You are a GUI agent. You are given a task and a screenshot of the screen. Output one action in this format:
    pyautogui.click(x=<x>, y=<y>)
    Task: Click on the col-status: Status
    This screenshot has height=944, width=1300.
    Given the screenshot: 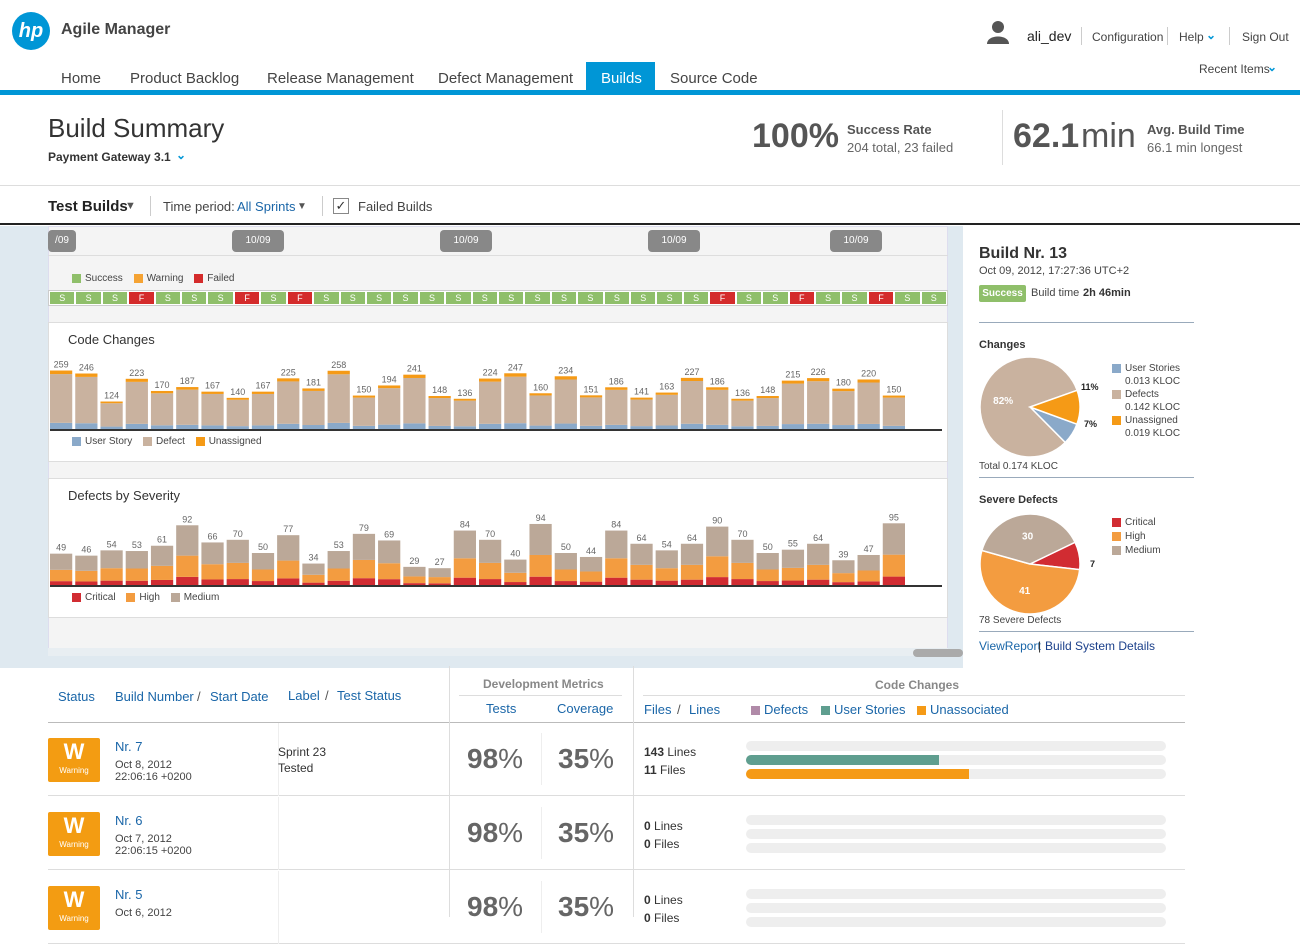 What is the action you would take?
    pyautogui.click(x=76, y=696)
    